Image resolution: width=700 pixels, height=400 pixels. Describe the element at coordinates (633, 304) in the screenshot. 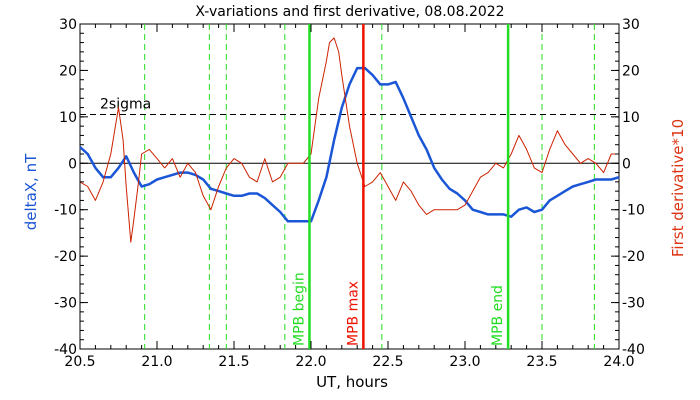

I see `y-tick-label-right-1: -30` at that location.